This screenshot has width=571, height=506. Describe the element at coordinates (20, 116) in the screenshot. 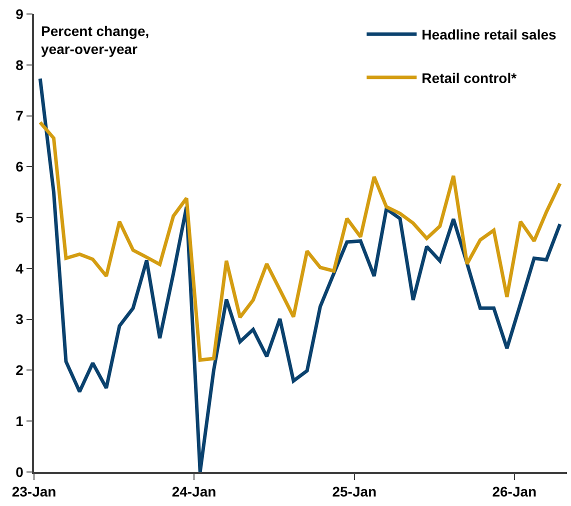

I see `y-tick-label: 7` at that location.